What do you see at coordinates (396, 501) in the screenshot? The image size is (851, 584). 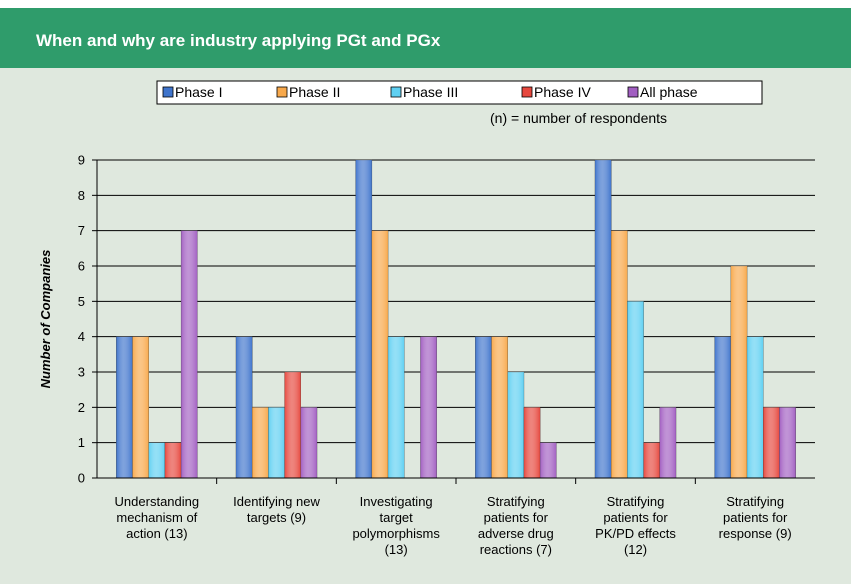 I see `x-tick-label: Investigating` at bounding box center [396, 501].